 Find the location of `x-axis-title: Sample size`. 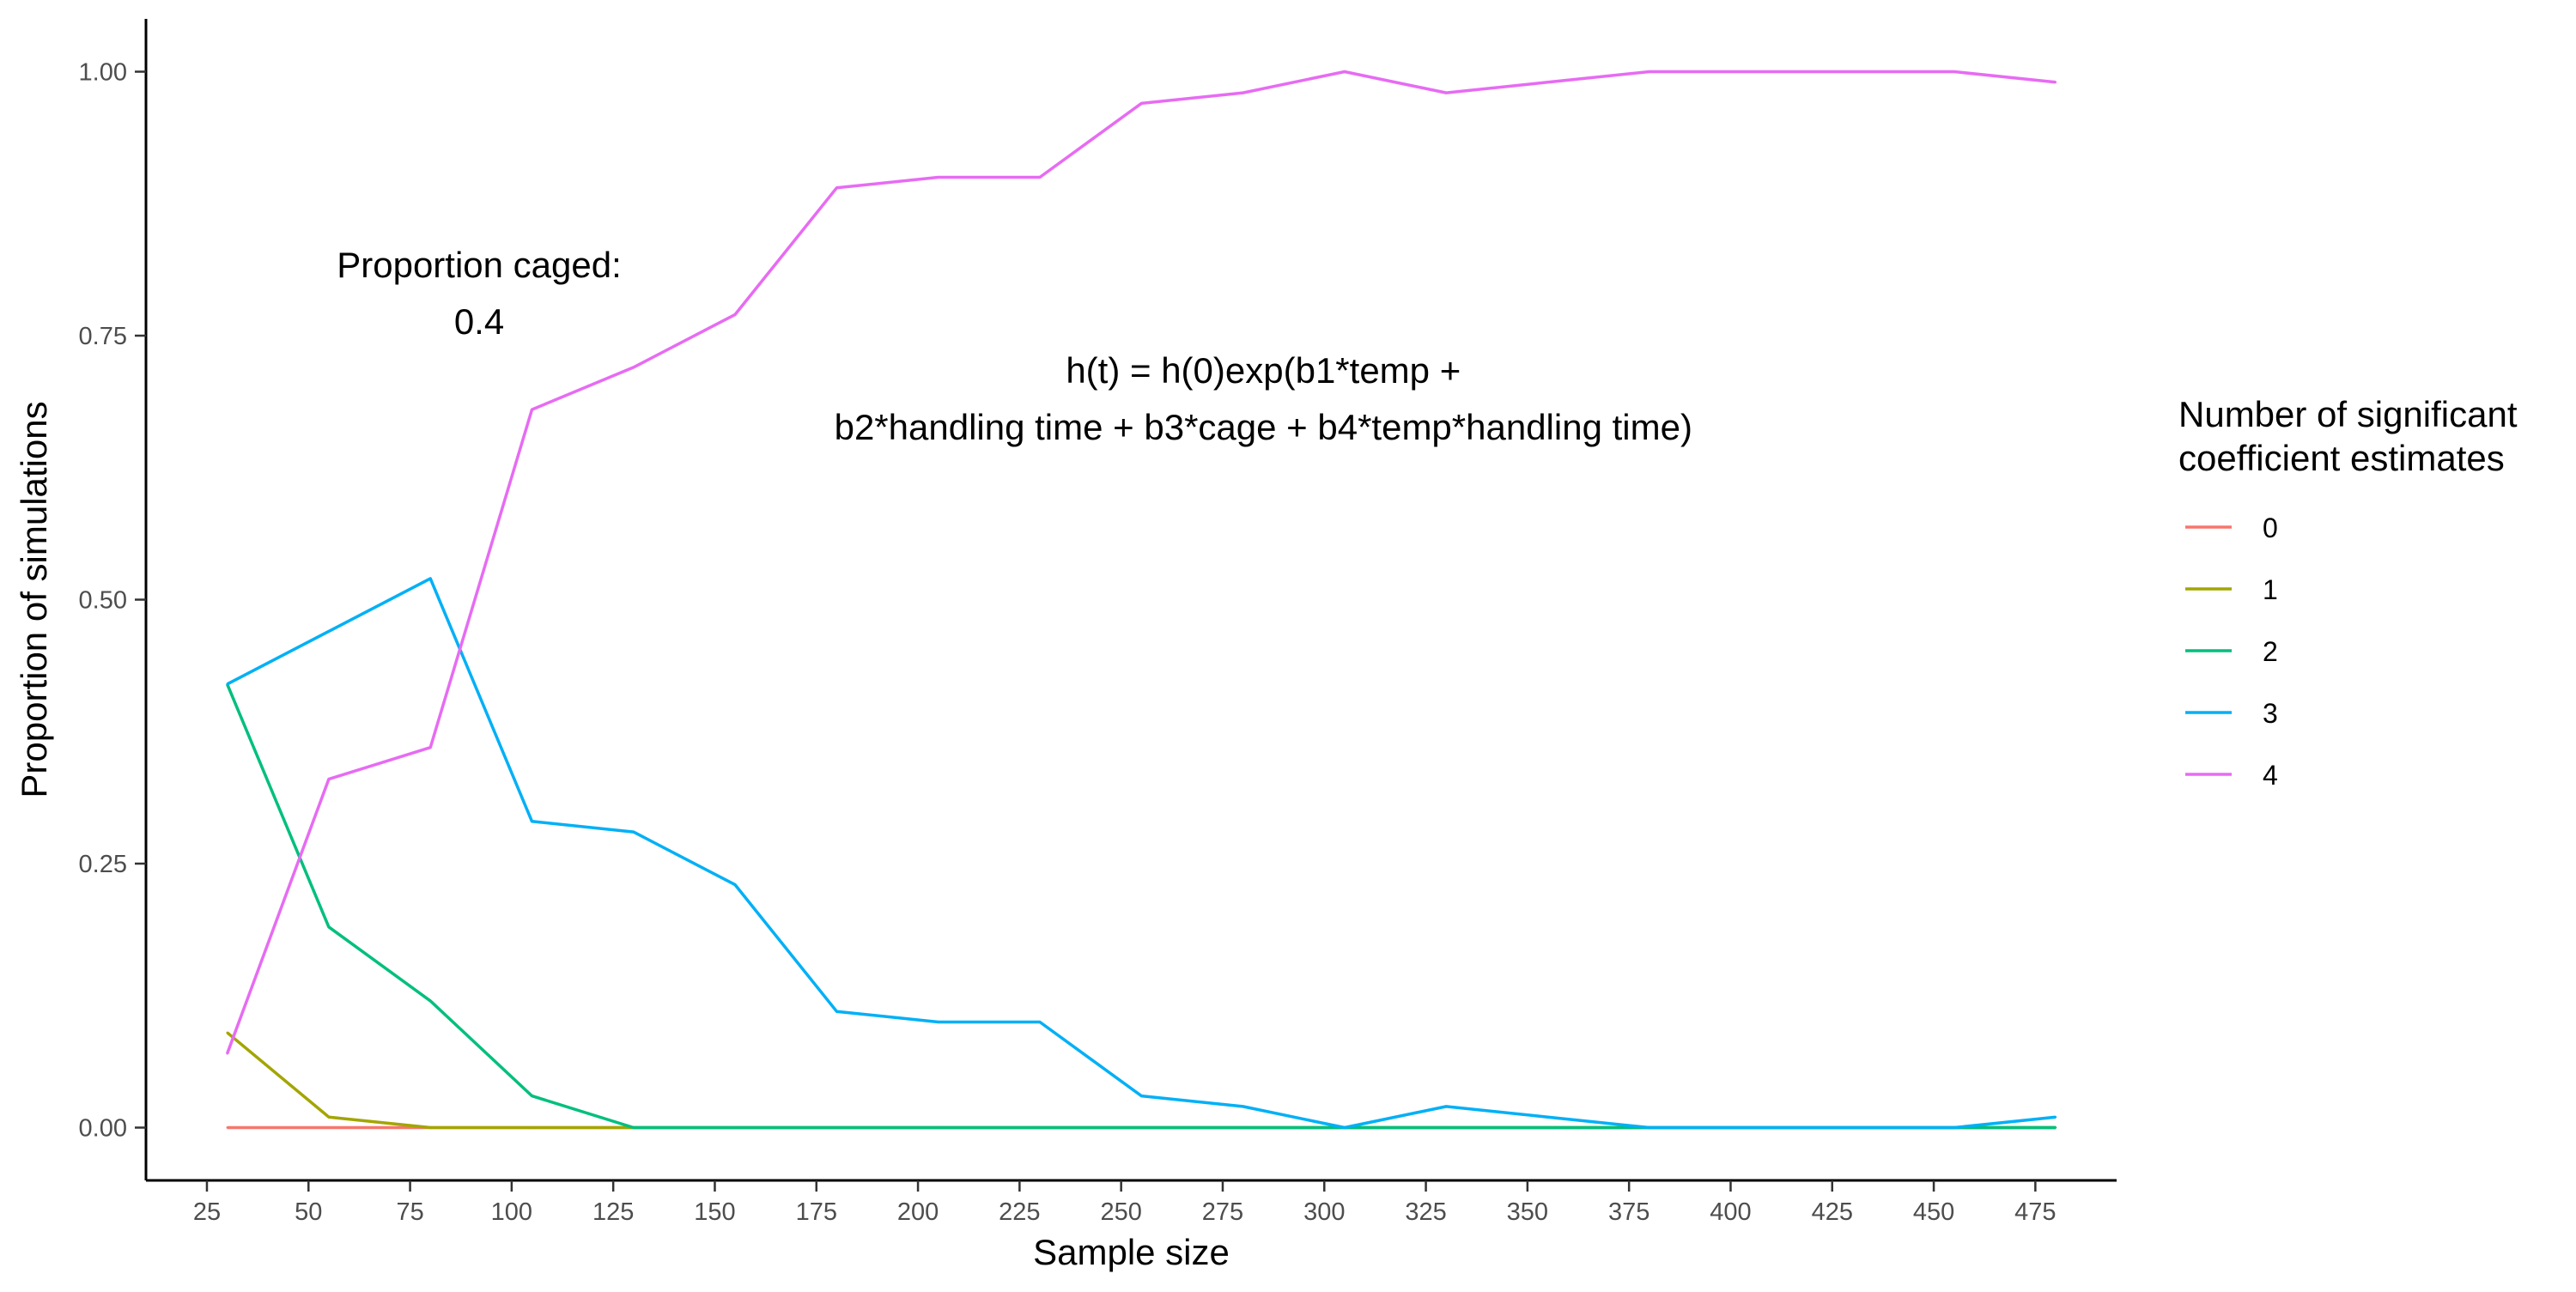

x-axis-title: Sample size is located at coordinates (1131, 1252).